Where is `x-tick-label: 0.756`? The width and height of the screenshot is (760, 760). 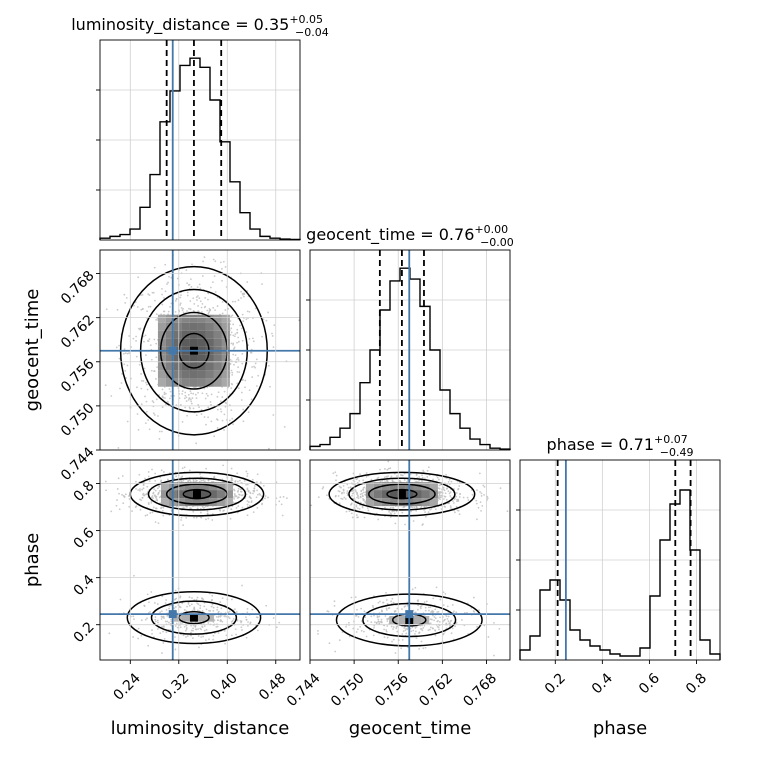 x-tick-label: 0.756 is located at coordinates (392, 690).